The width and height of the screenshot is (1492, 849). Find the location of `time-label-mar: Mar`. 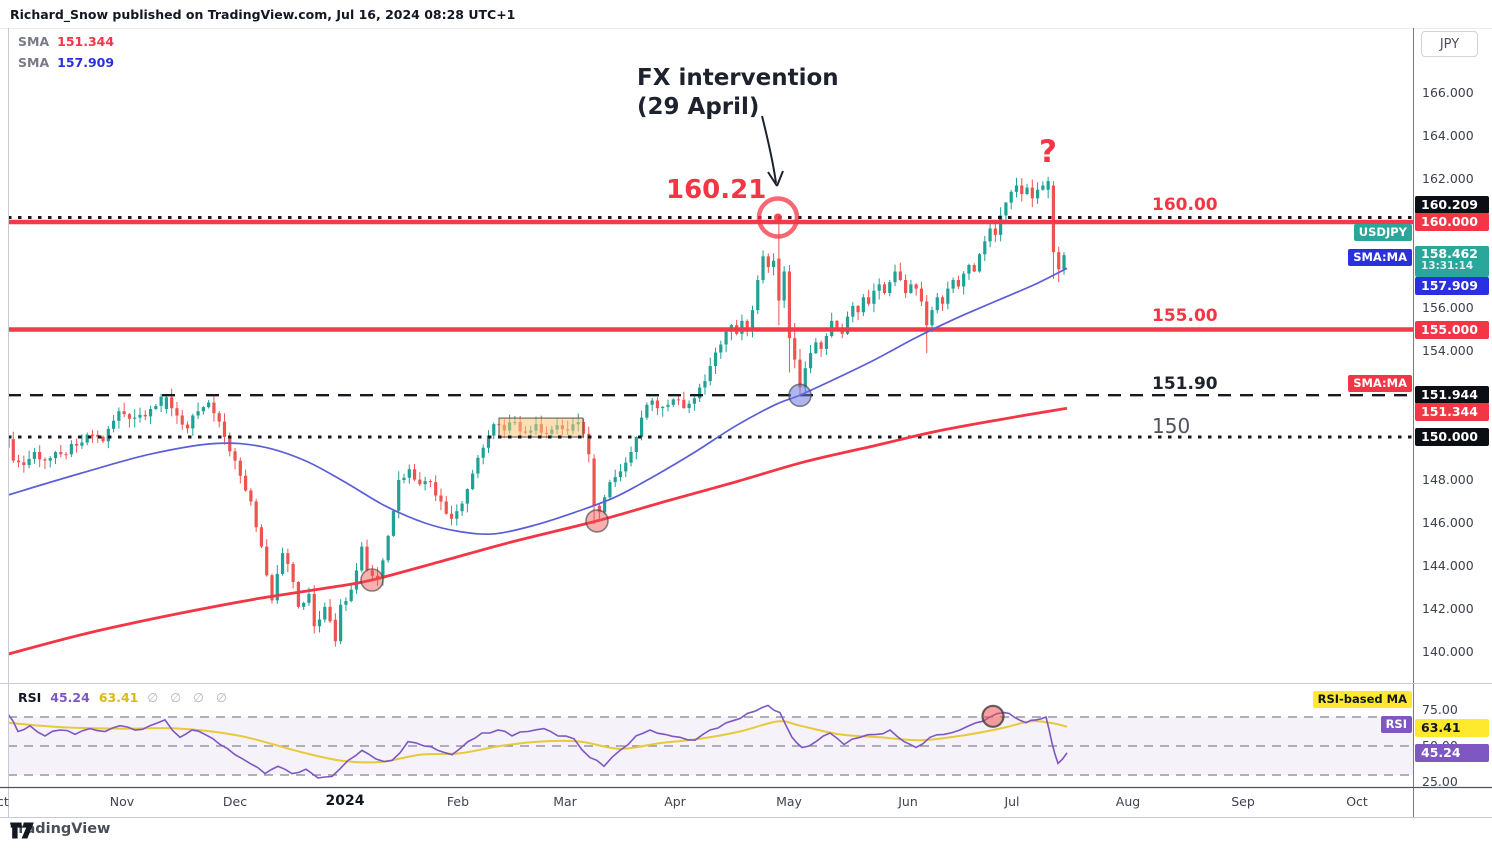

time-label-mar: Mar is located at coordinates (565, 801).